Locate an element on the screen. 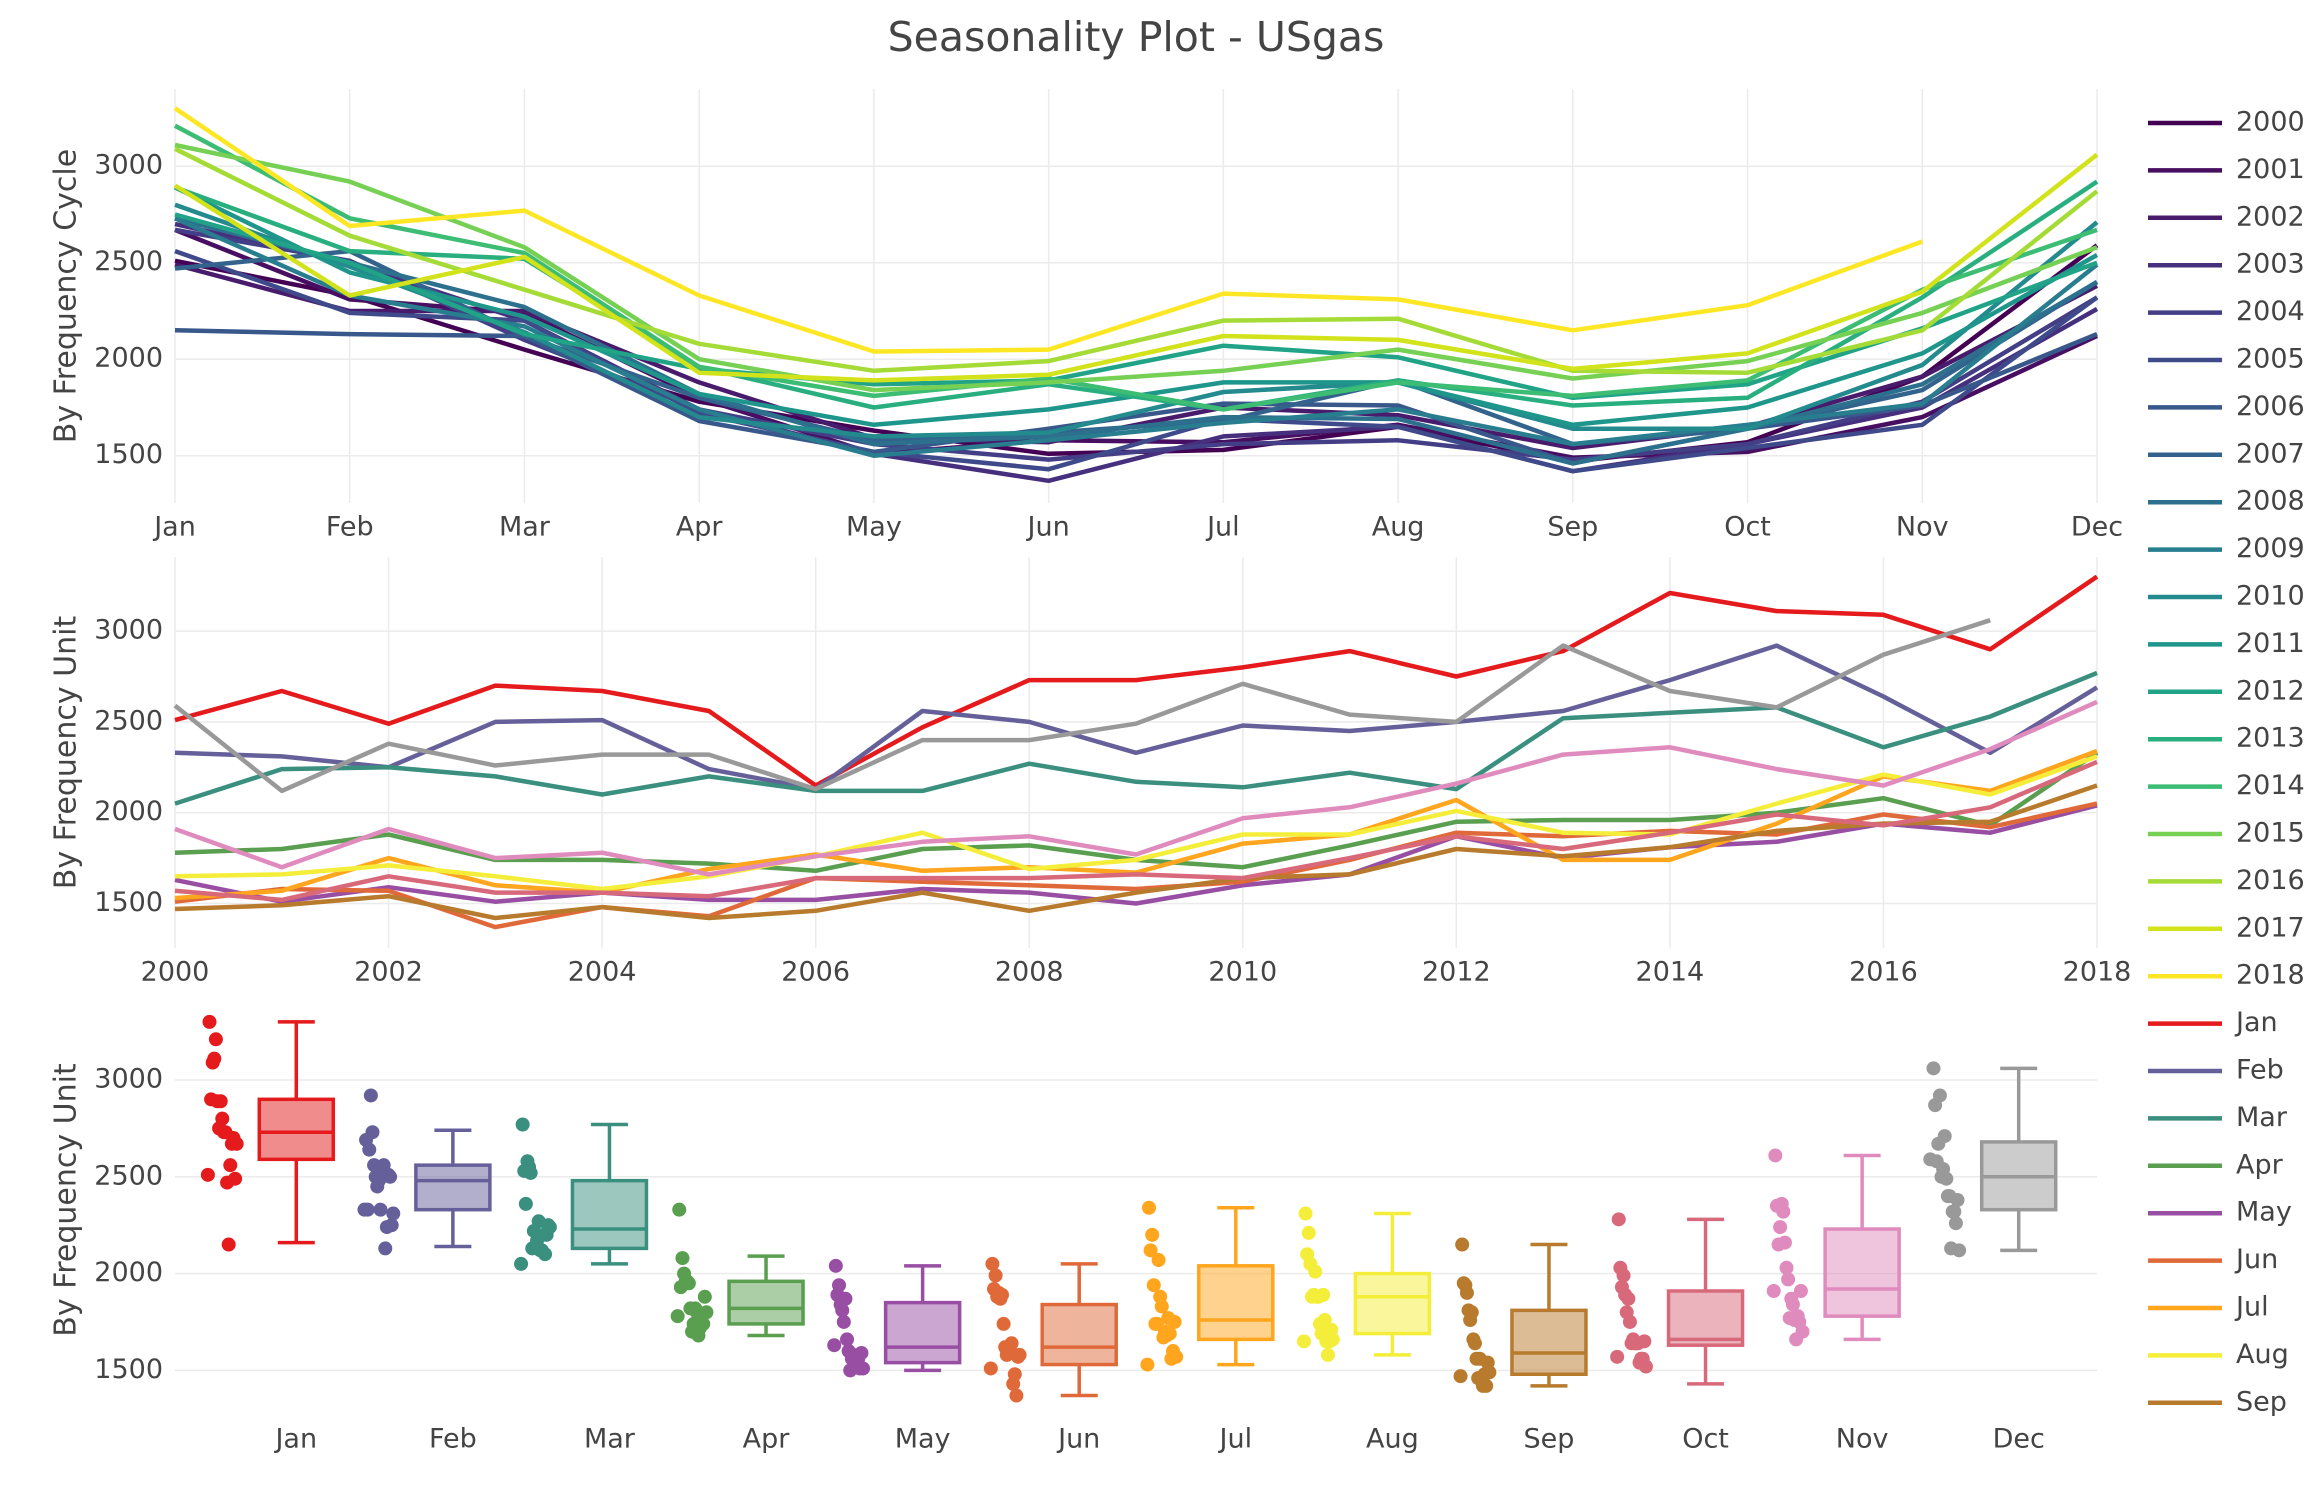 This screenshot has width=2322, height=1488. legend-label: 2000 is located at coordinates (2270, 122).